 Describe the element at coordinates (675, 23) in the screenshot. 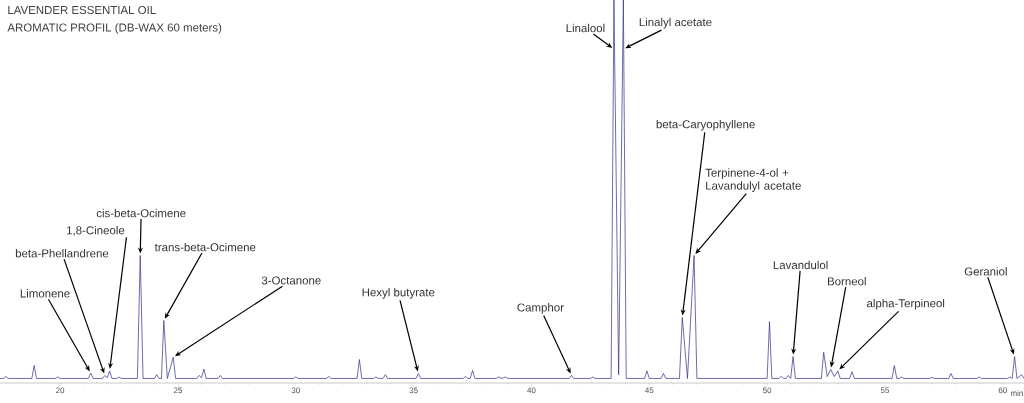

I see `annotation: Linalyl acetate` at that location.